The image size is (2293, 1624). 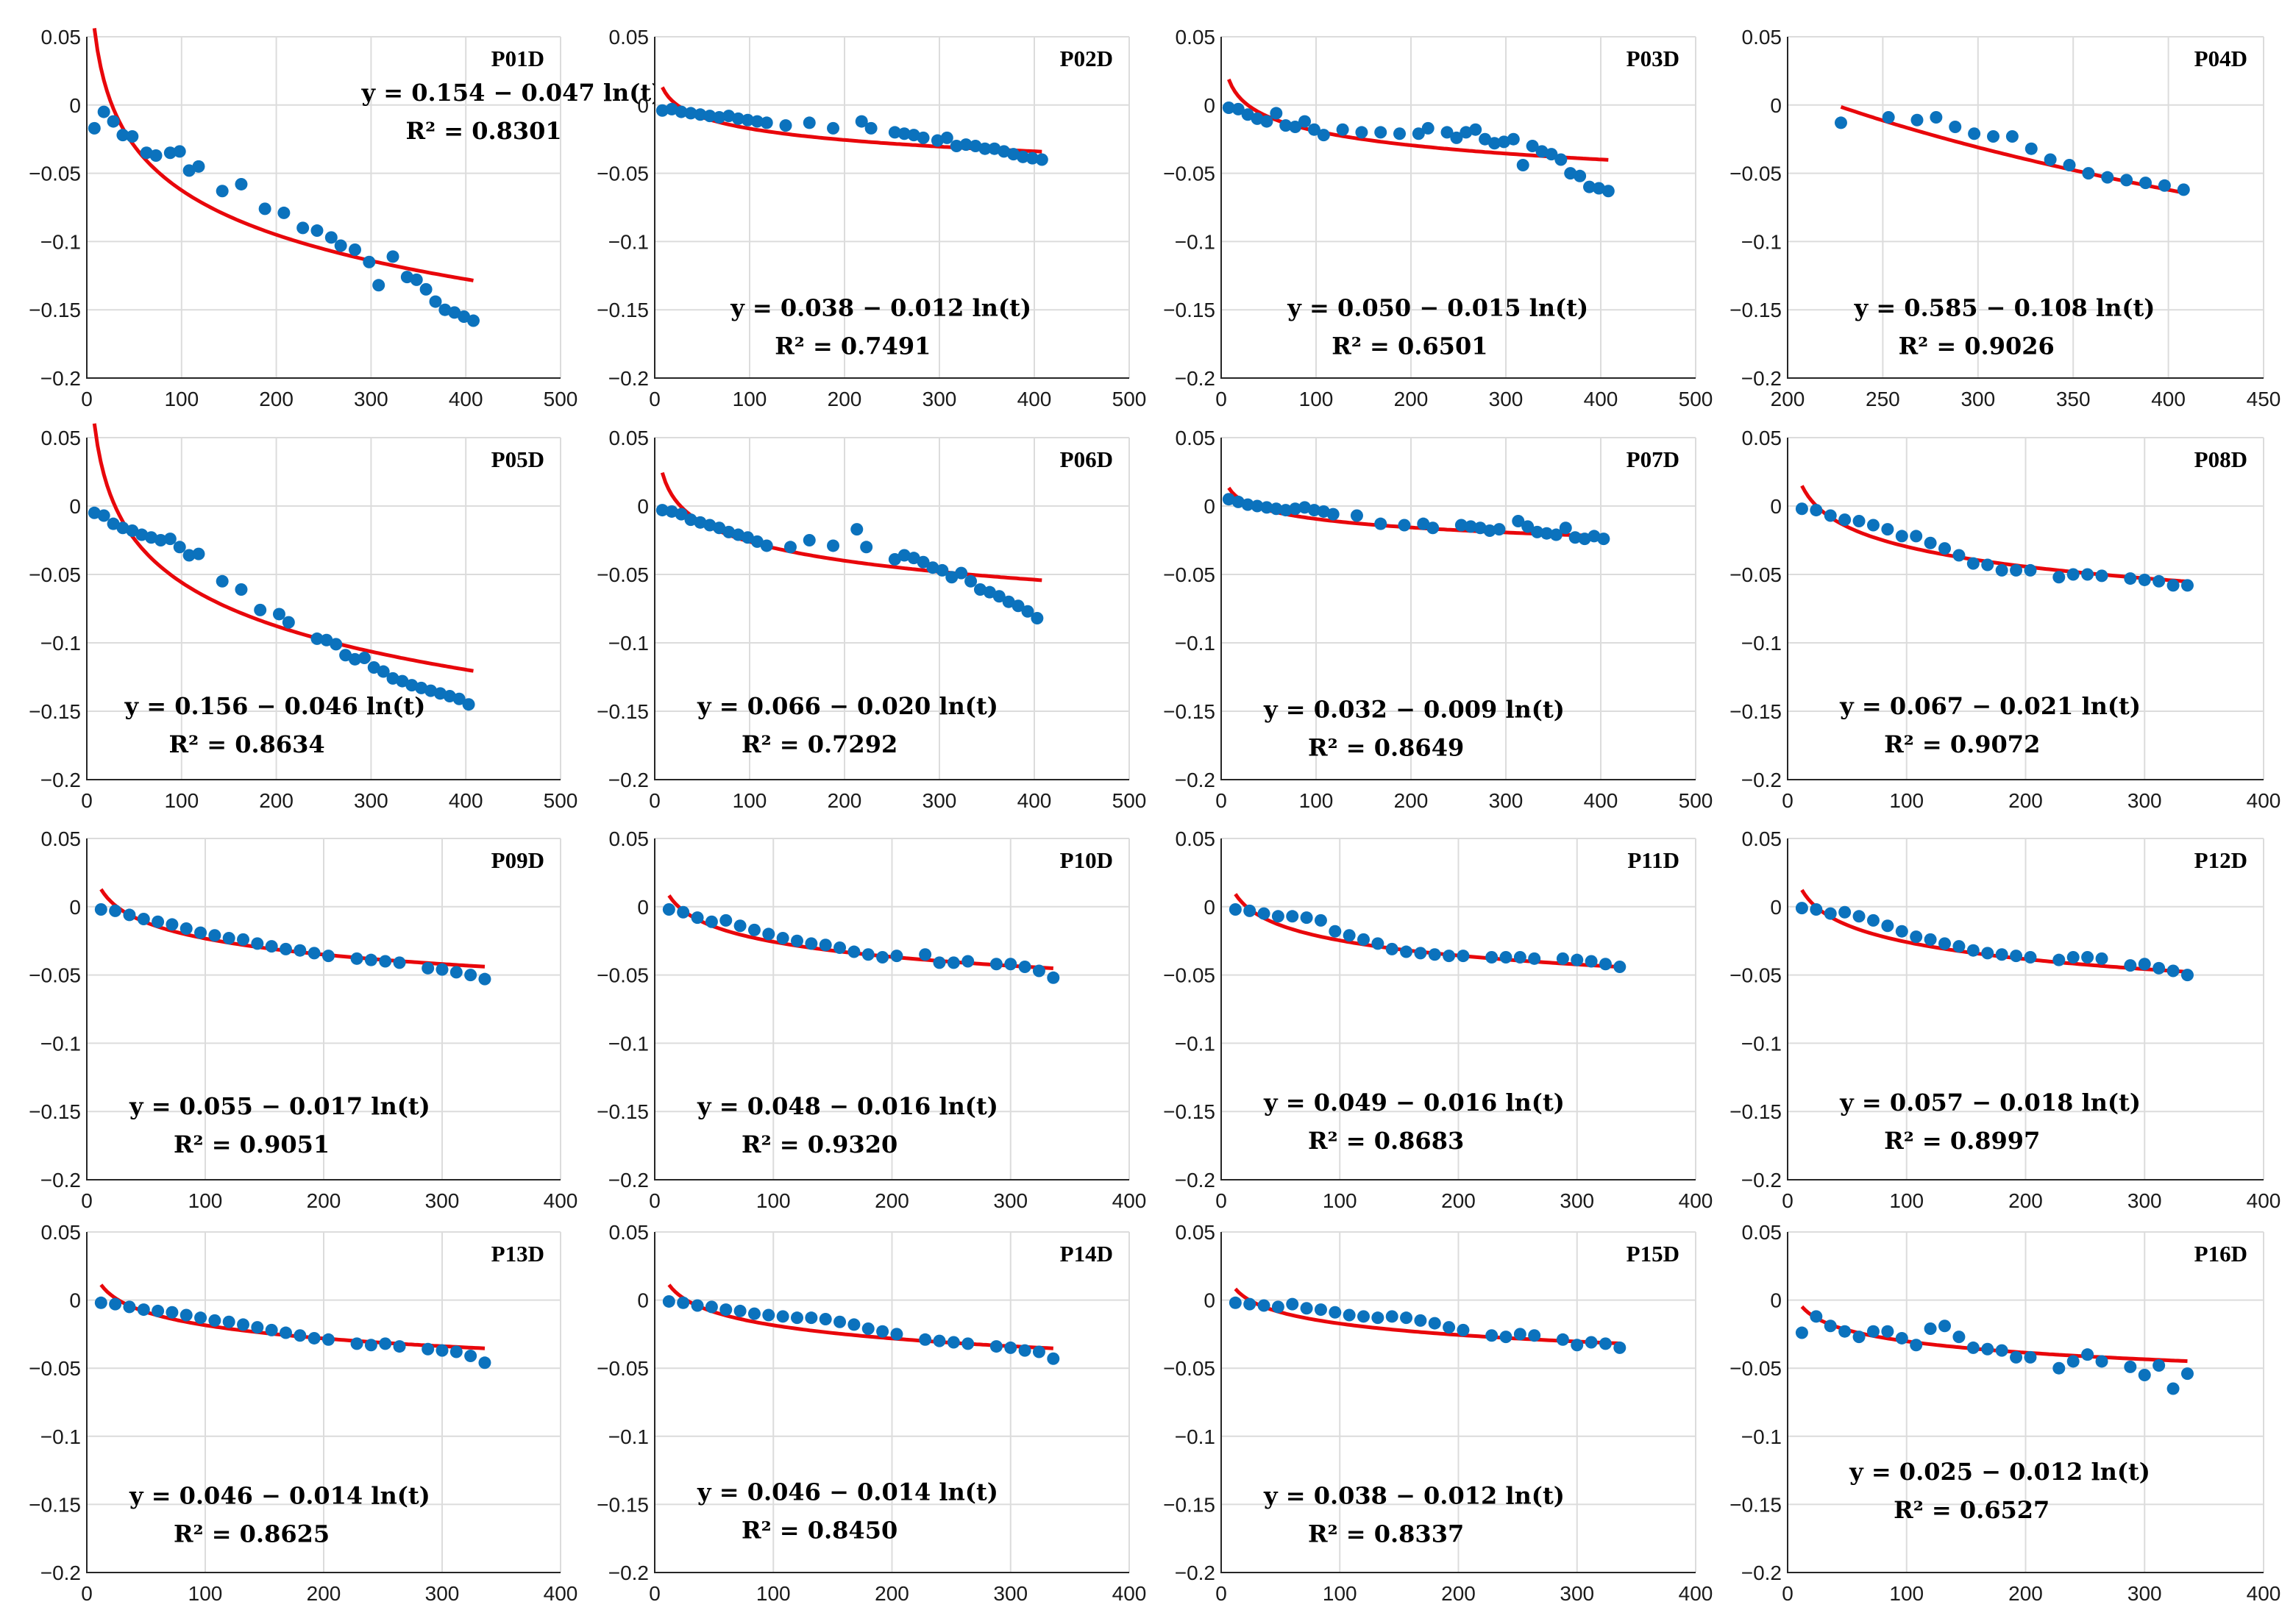 I want to click on panel-title: P16D, so click(x=2220, y=1254).